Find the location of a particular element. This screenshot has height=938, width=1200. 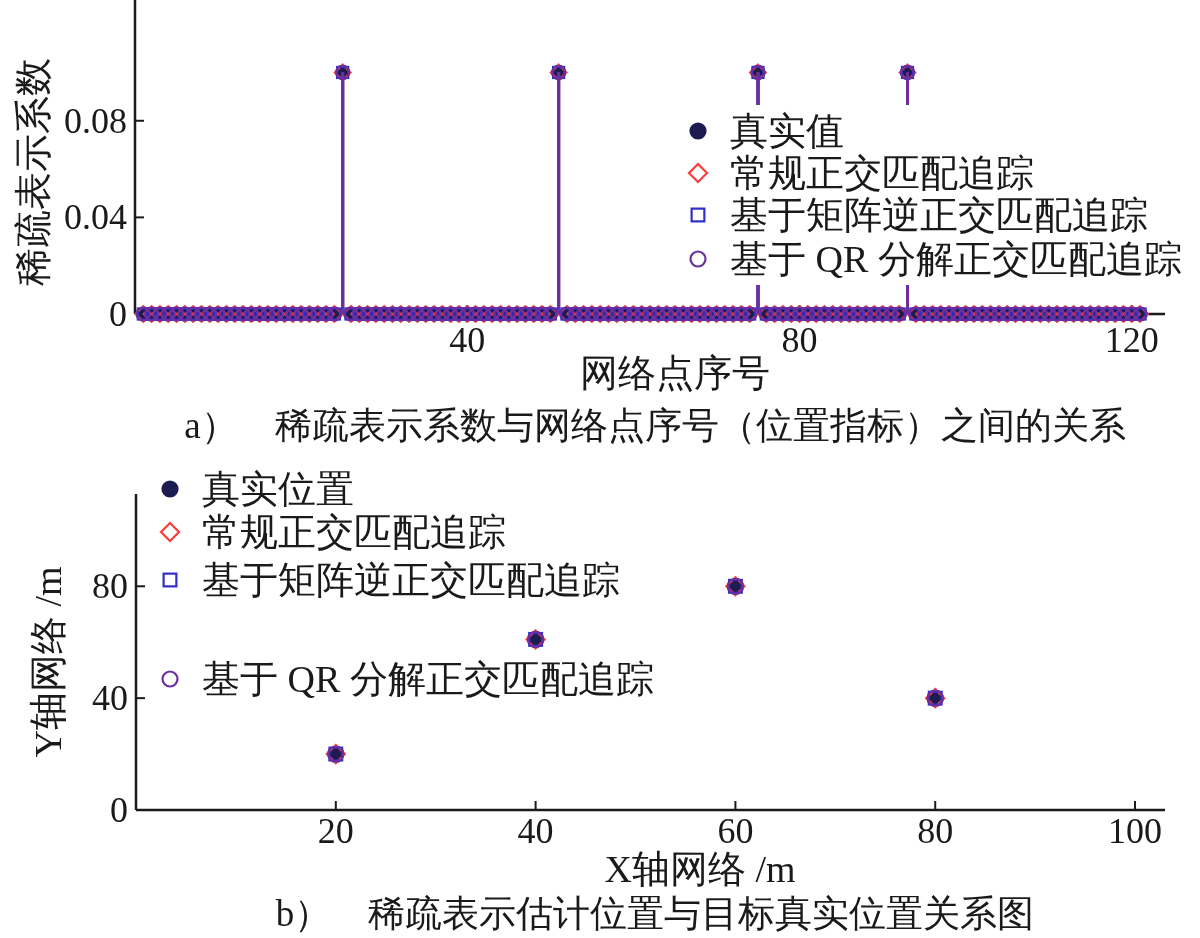

x-tick-label: 60 is located at coordinates (735, 831).